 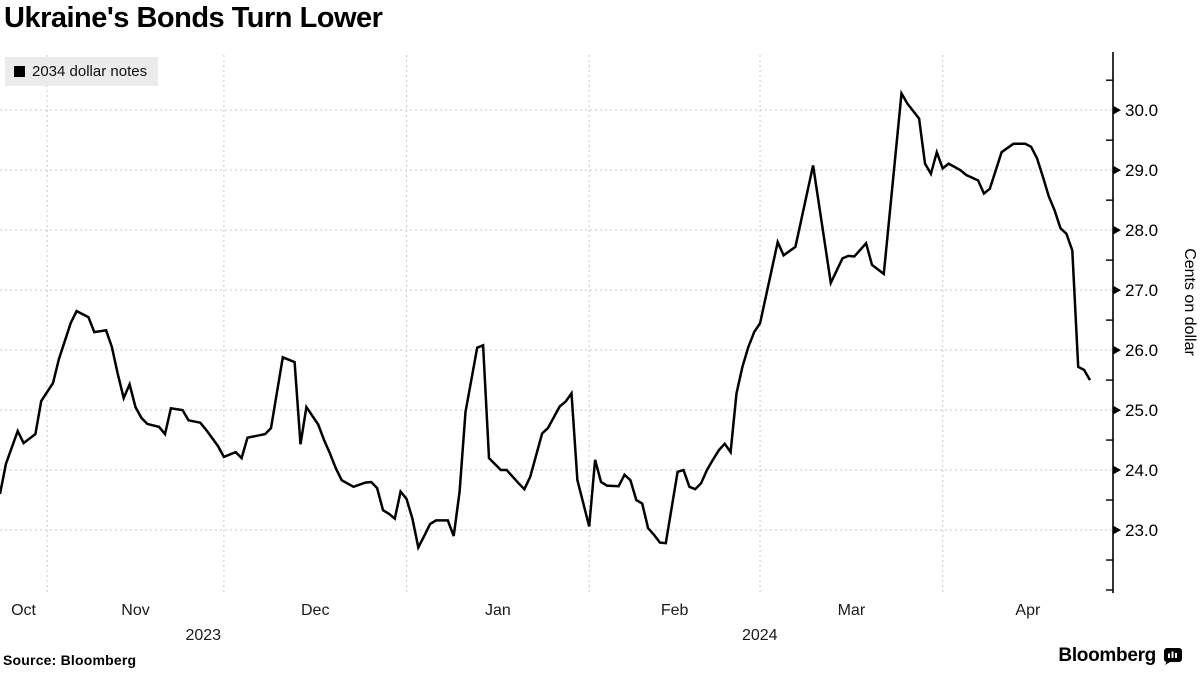 I want to click on x-month-label: Apr, so click(x=1028, y=610).